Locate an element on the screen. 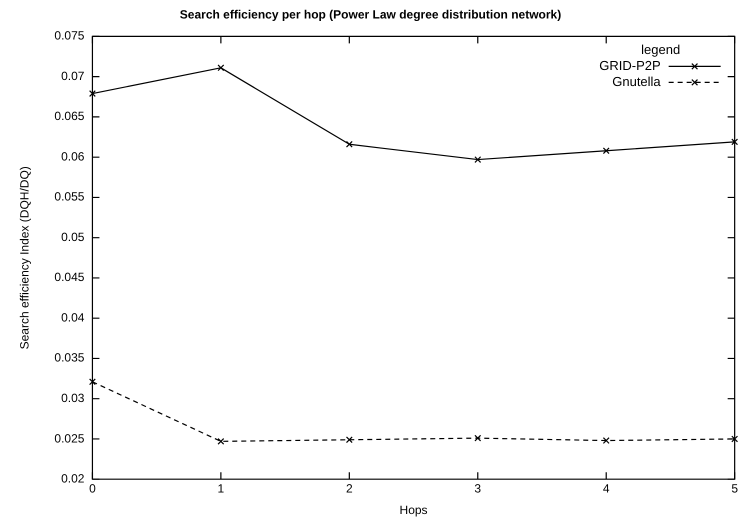  x-tick-label: 0 is located at coordinates (92, 489).